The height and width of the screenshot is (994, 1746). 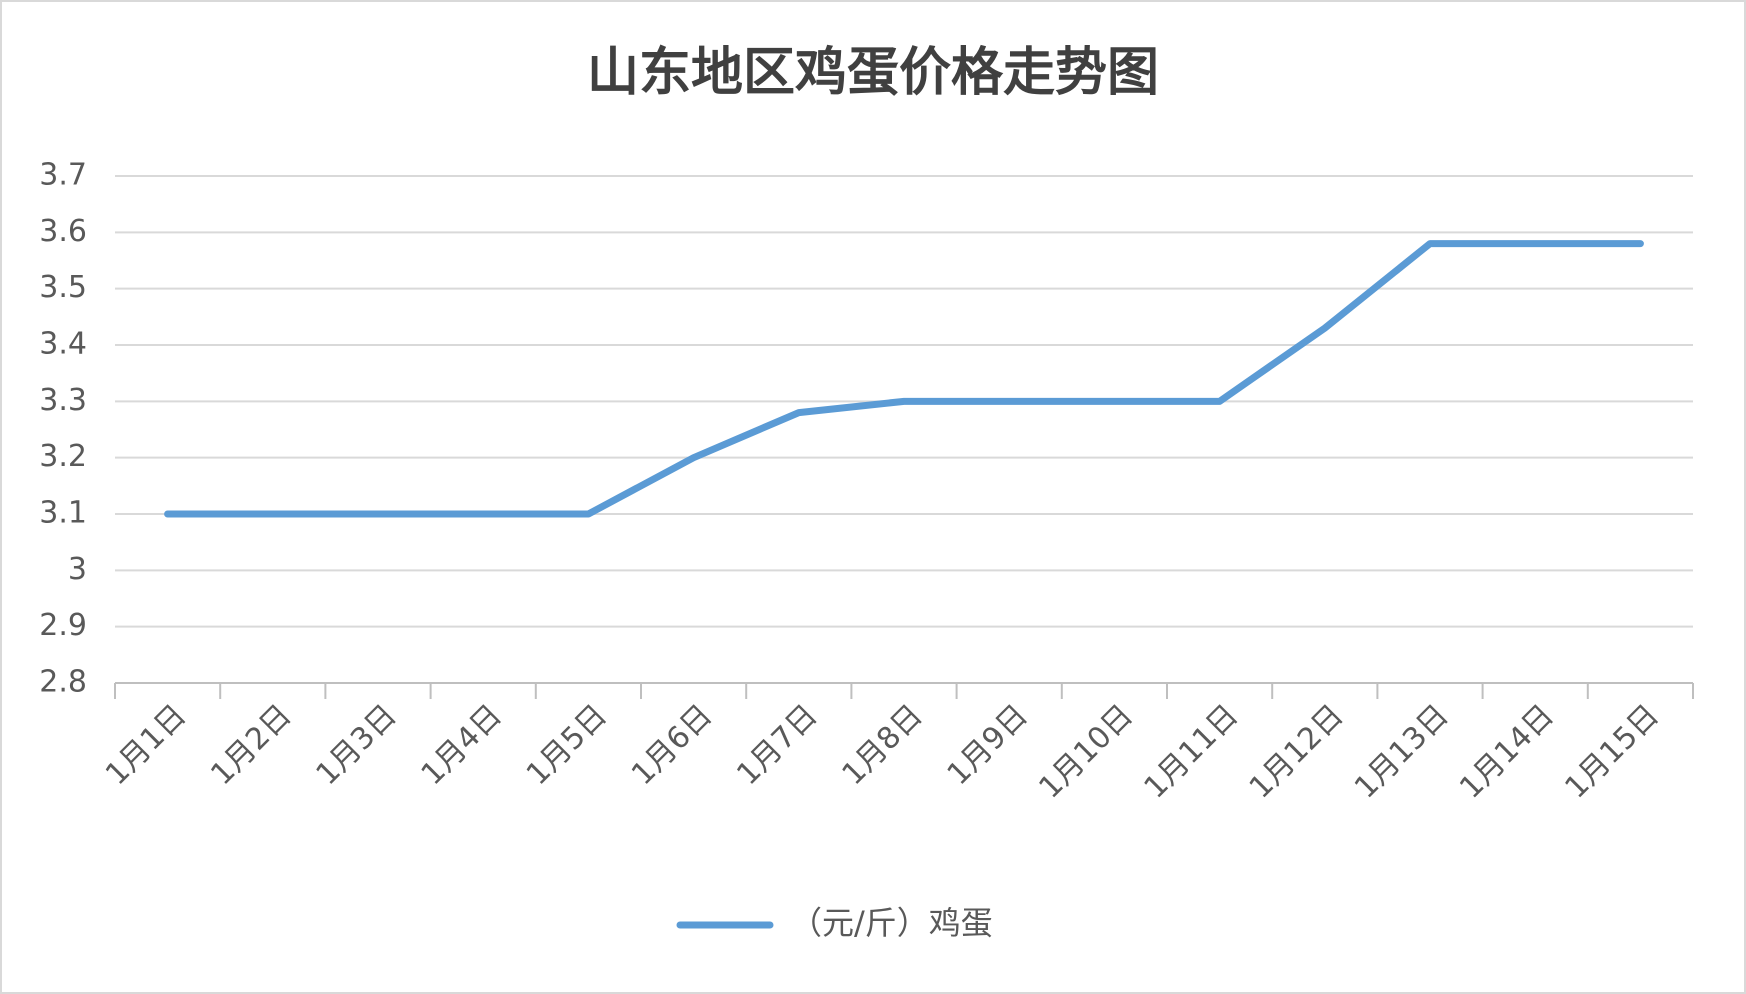 What do you see at coordinates (77, 569) in the screenshot?
I see `y-tick-label: 3` at bounding box center [77, 569].